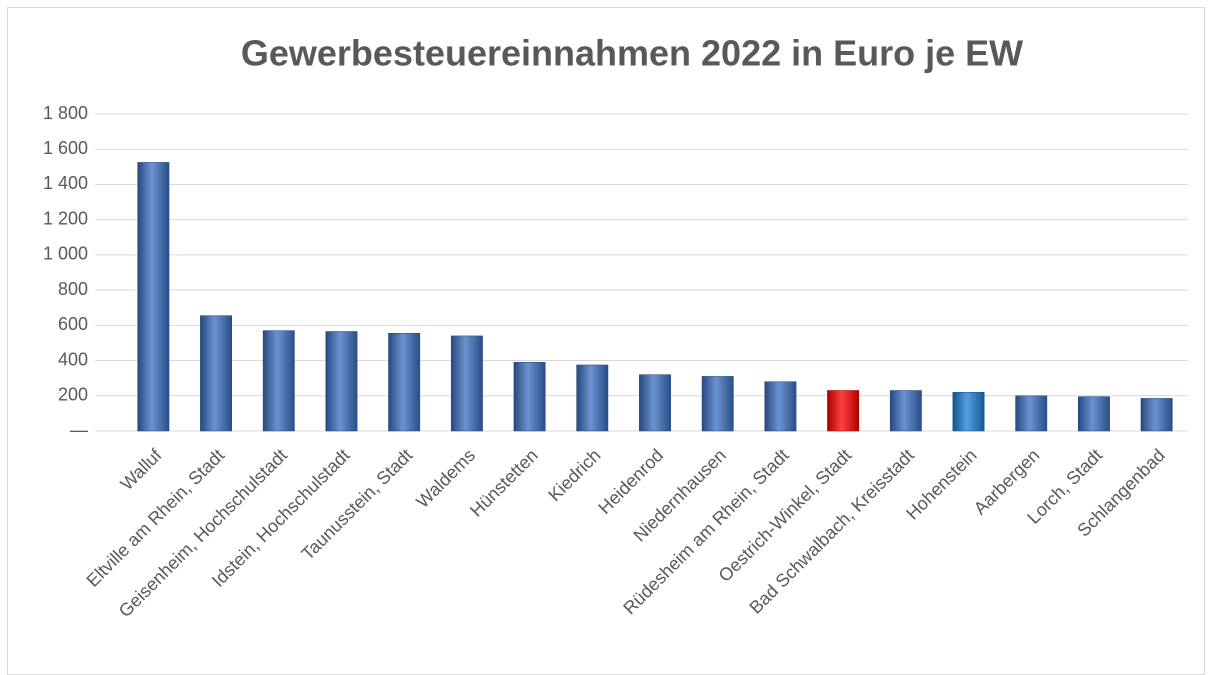 Image resolution: width=1212 pixels, height=675 pixels. Describe the element at coordinates (504, 483) in the screenshot. I see `x-tick-label: Hünstetten` at that location.